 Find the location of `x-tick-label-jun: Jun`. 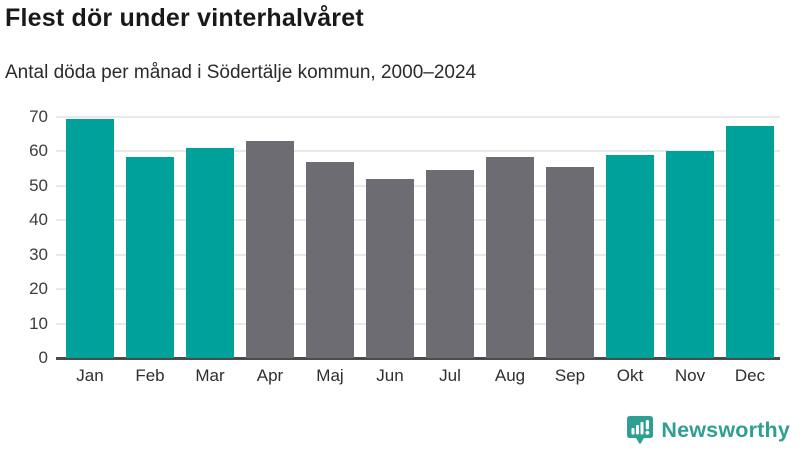

x-tick-label-jun: Jun is located at coordinates (390, 375).